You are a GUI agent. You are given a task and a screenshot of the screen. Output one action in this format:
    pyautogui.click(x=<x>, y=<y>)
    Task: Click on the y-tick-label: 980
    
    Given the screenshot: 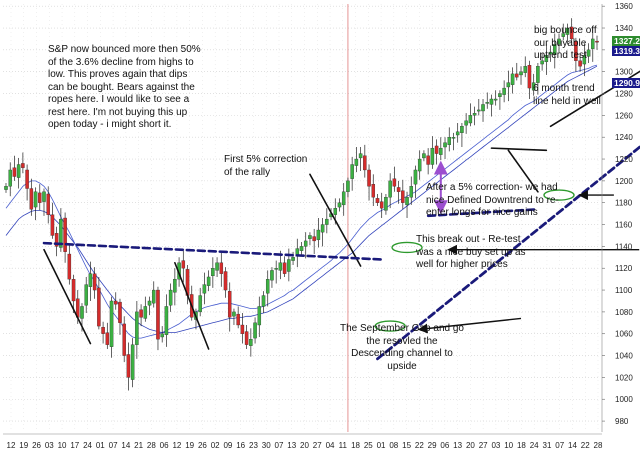 What is the action you would take?
    pyautogui.click(x=622, y=421)
    